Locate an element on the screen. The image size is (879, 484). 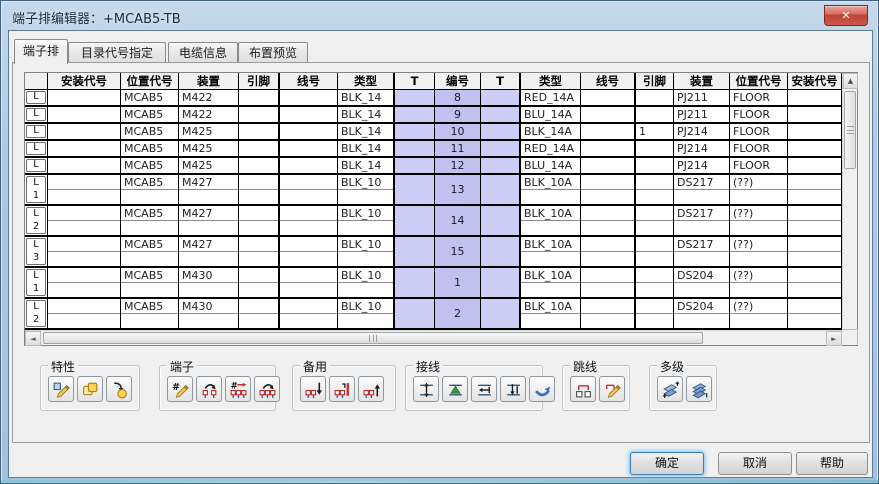
copy-properties-button is located at coordinates (90, 389).